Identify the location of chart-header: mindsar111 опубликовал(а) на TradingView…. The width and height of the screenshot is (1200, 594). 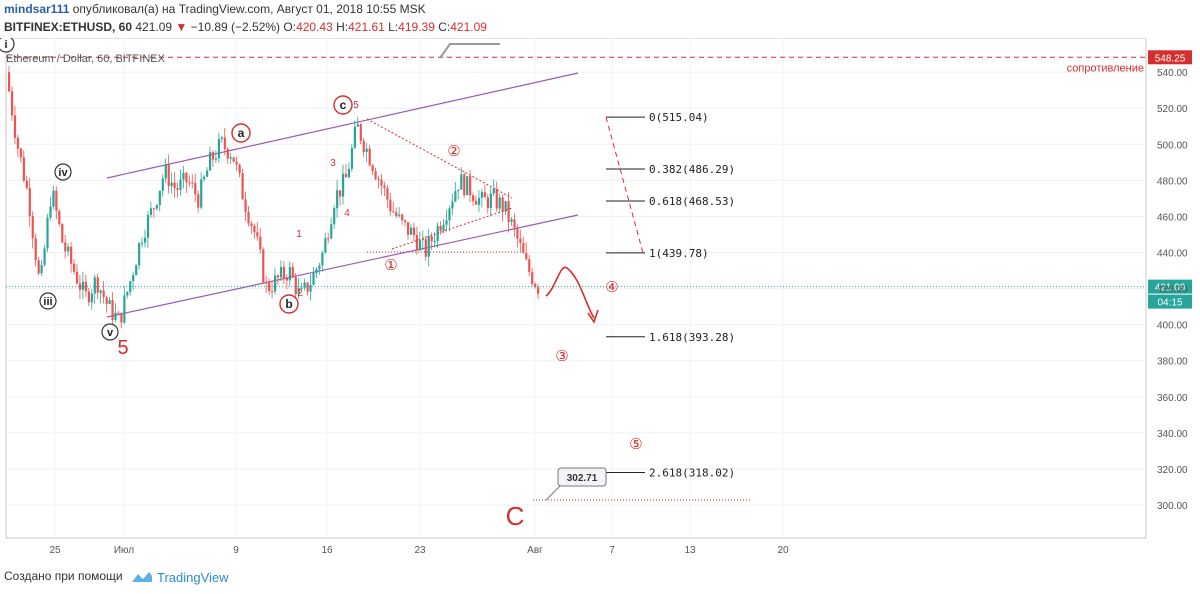
(600, 19).